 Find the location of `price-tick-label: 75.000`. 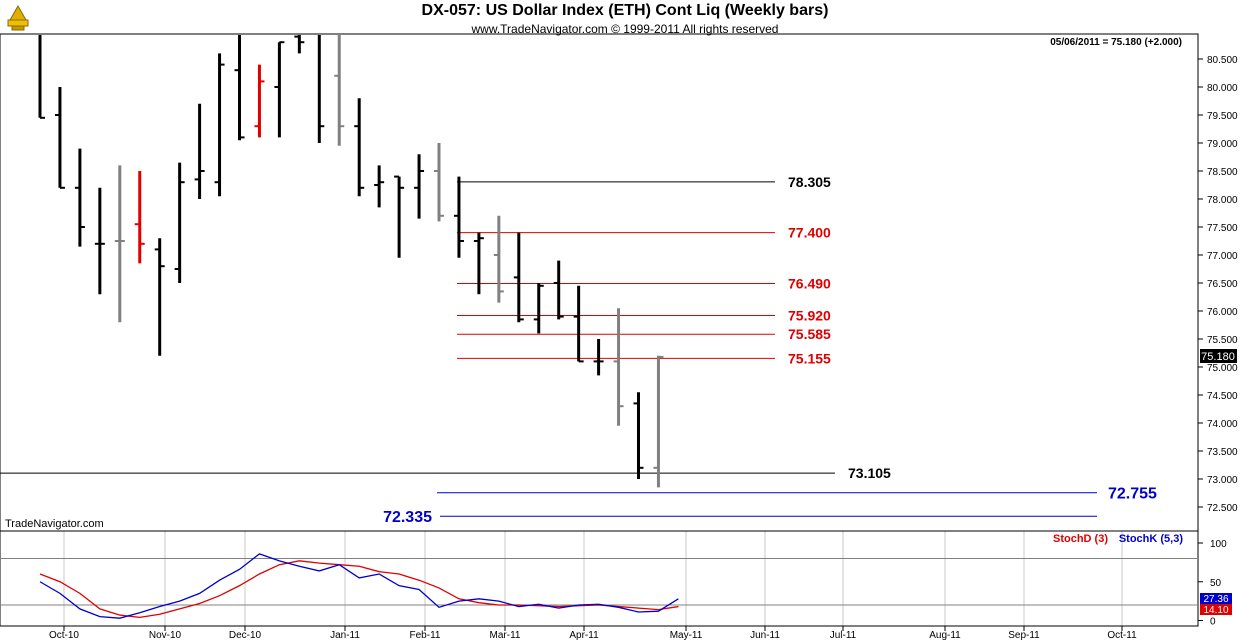

price-tick-label: 75.000 is located at coordinates (1222, 368).